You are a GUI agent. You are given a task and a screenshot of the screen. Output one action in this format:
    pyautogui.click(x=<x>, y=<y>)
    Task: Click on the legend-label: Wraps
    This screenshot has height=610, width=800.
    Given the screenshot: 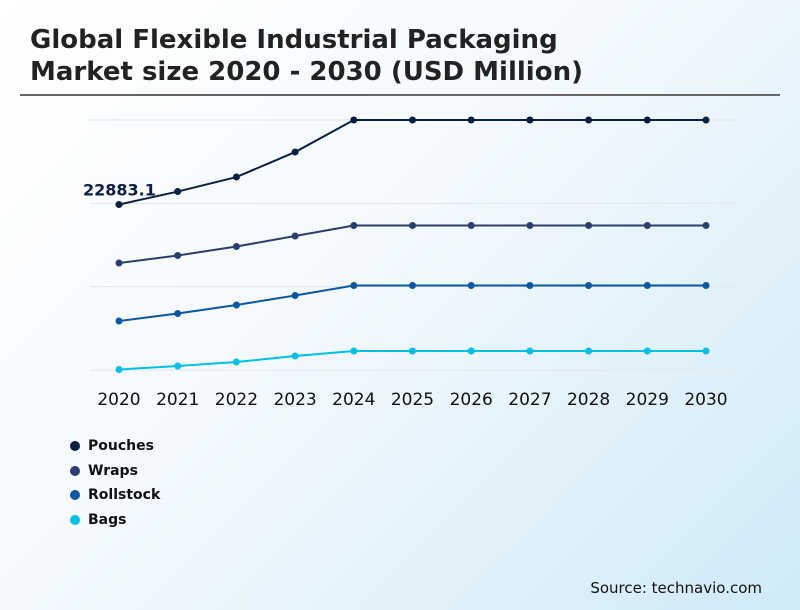 What is the action you would take?
    pyautogui.click(x=113, y=470)
    